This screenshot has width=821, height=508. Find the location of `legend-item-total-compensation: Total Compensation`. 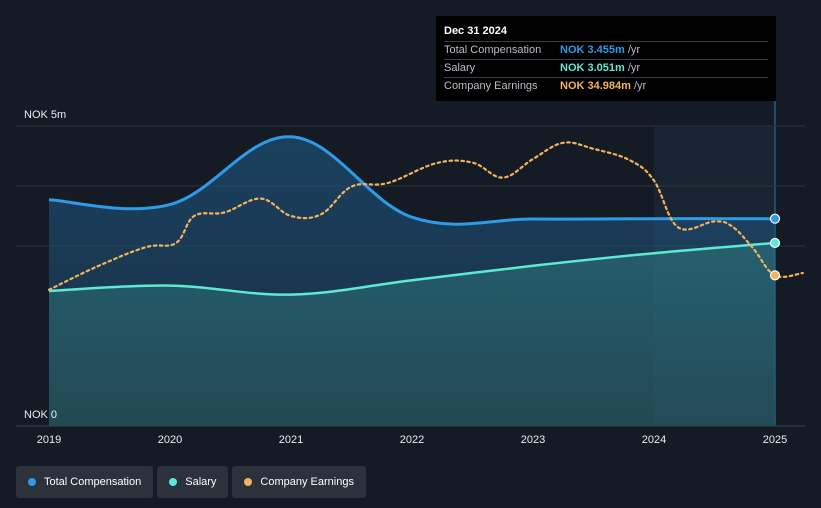

legend-item-total-compensation: Total Compensation is located at coordinates (85, 482).